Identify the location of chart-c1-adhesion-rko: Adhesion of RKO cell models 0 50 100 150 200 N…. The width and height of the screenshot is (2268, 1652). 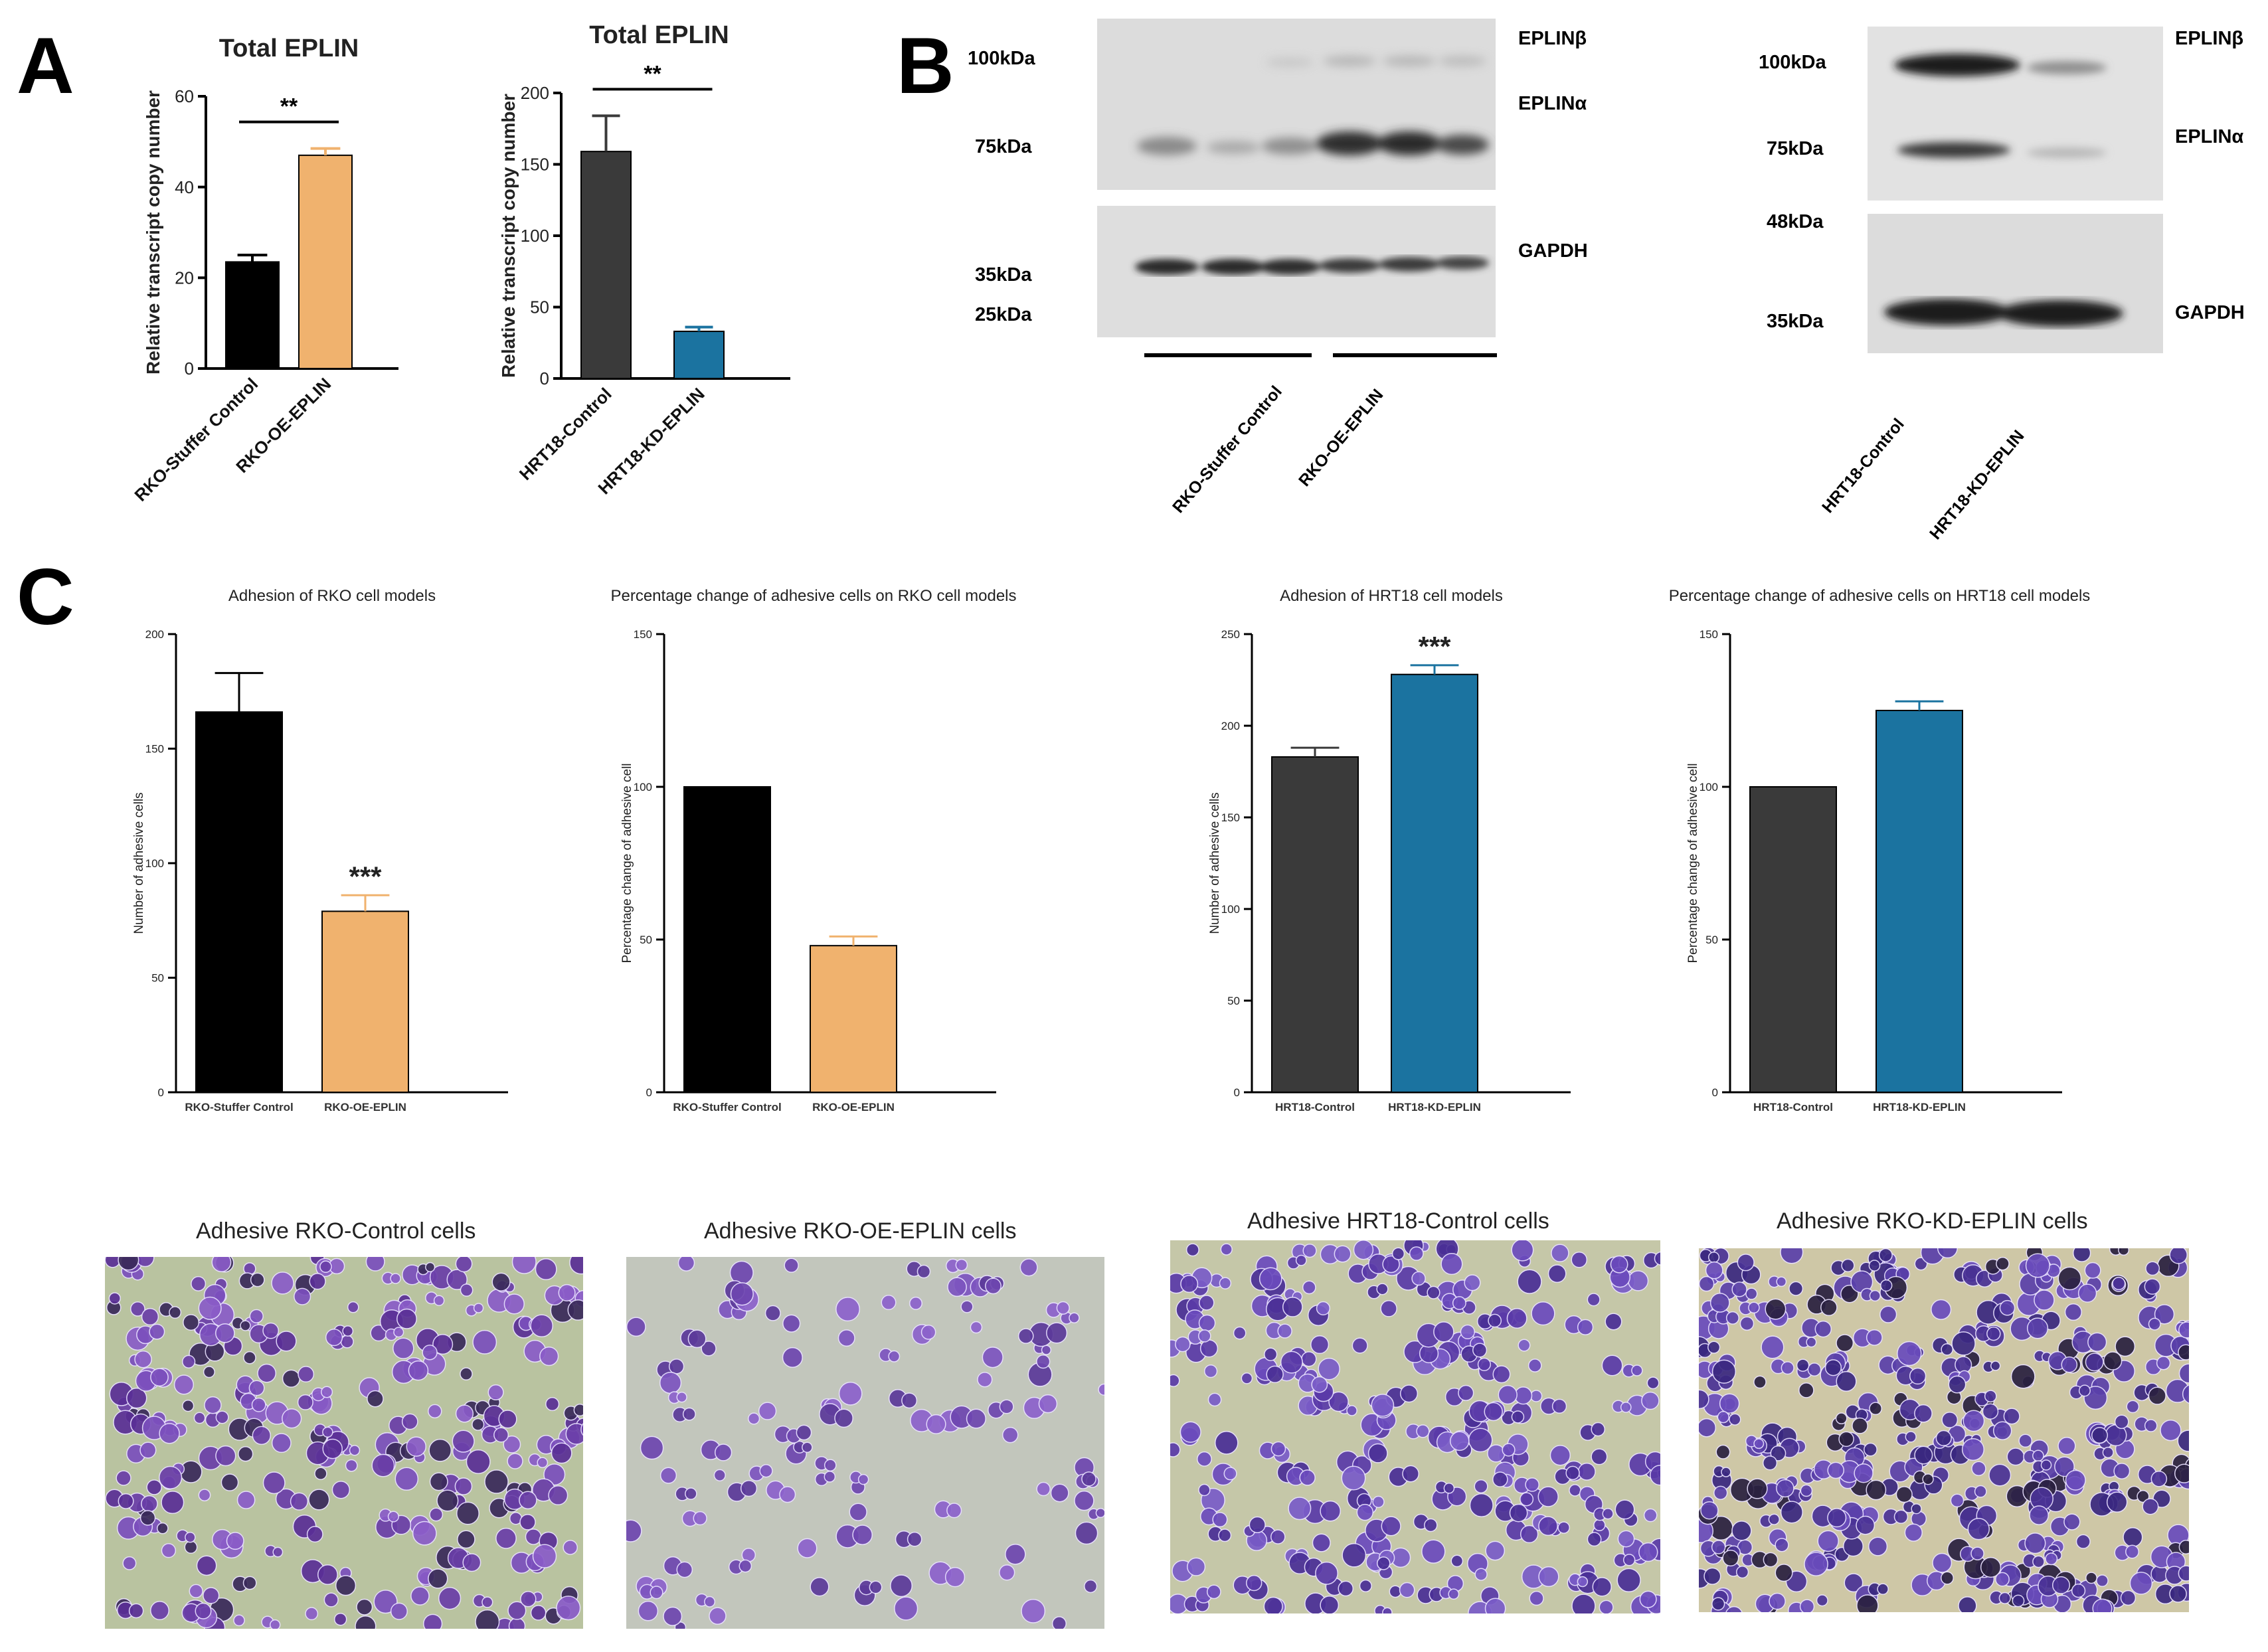
(320, 850).